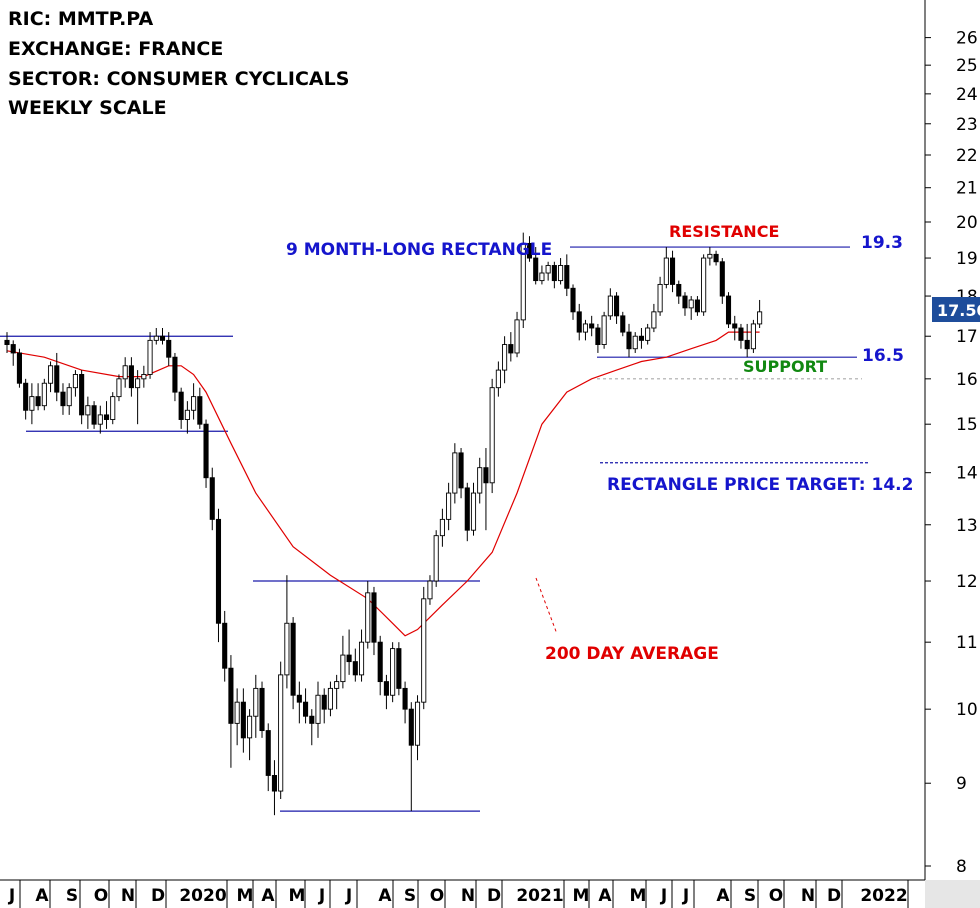 The height and width of the screenshot is (908, 980). I want to click on price-tick-label: 19, so click(967, 259).